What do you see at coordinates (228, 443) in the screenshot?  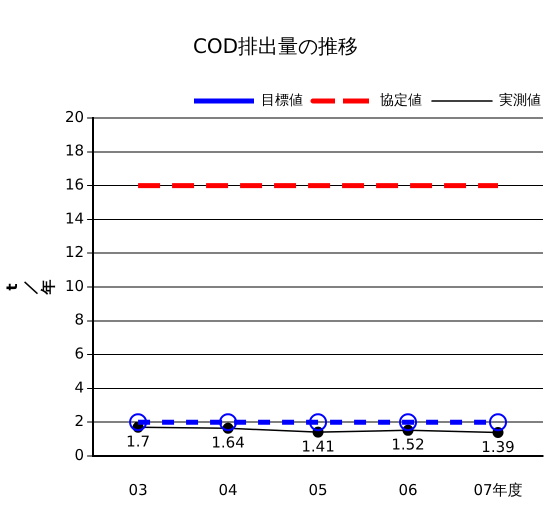 I see `data-label: 1.64` at bounding box center [228, 443].